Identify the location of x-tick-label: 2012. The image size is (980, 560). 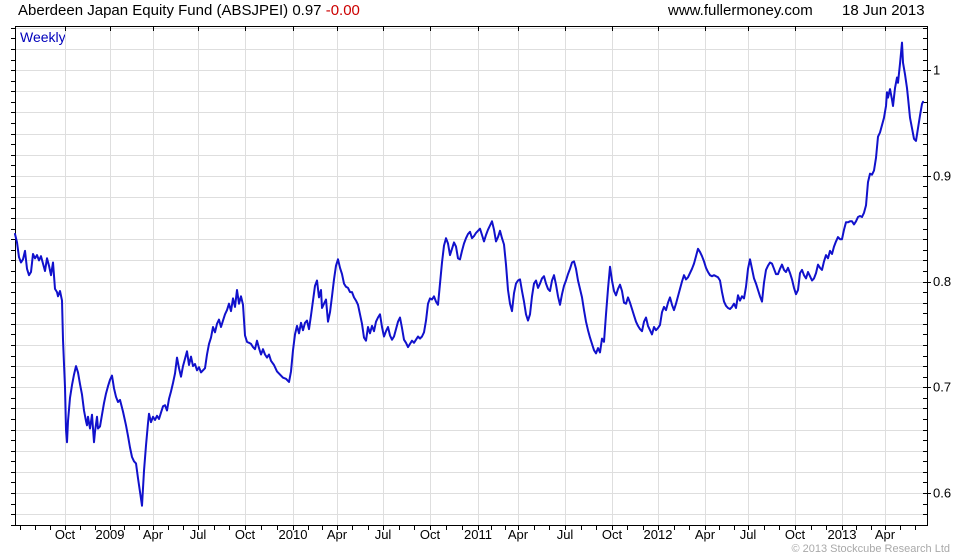
(658, 534).